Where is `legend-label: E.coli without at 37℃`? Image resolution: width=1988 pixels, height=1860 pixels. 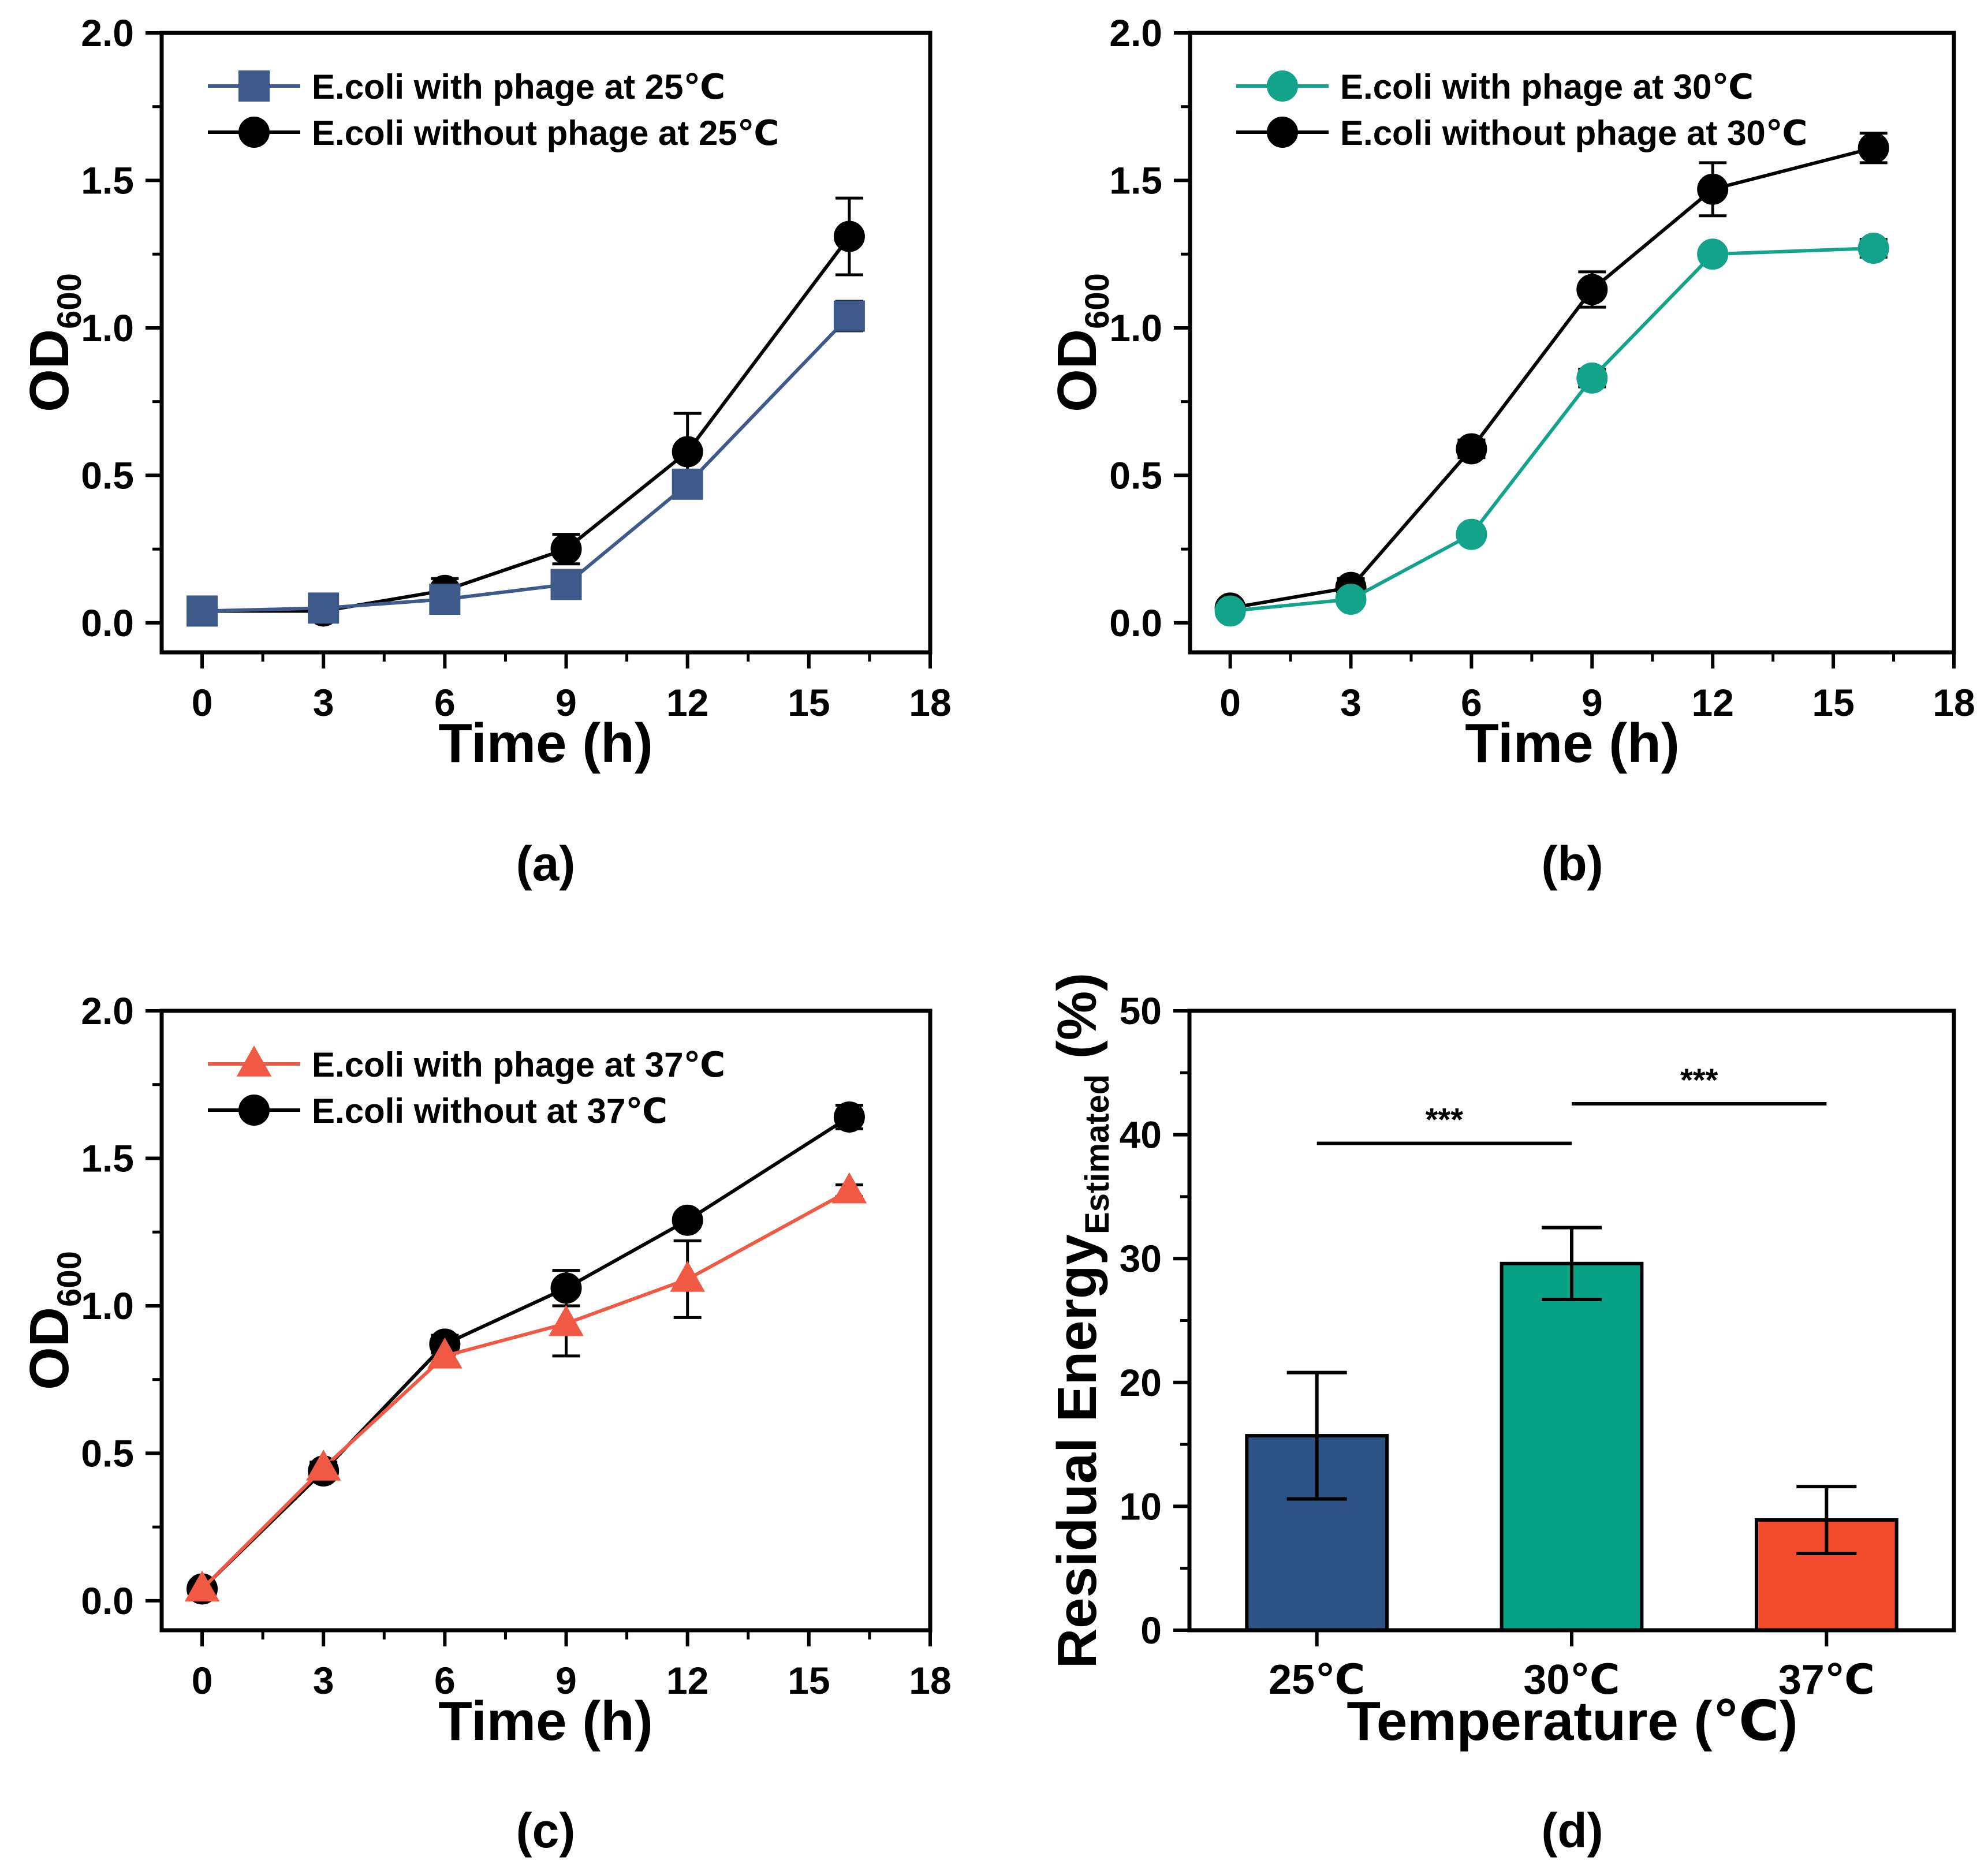 legend-label: E.coli without at 37℃ is located at coordinates (489, 1111).